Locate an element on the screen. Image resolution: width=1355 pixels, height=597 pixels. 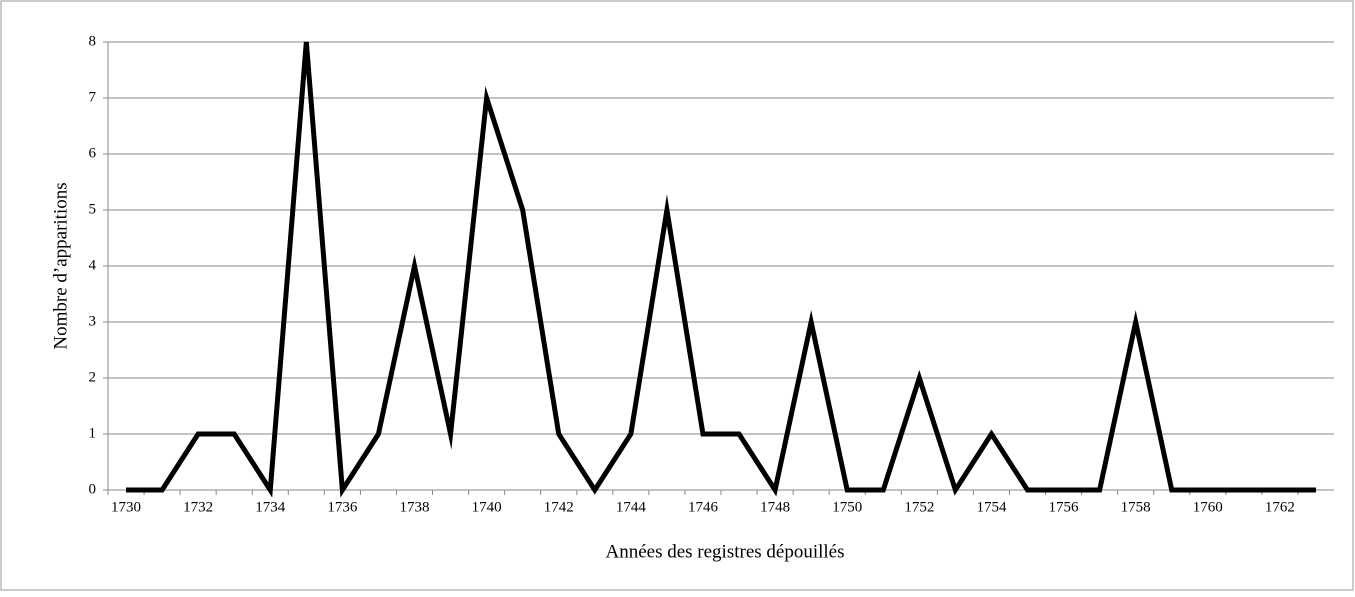
x-tick-label: 1736 is located at coordinates (342, 507).